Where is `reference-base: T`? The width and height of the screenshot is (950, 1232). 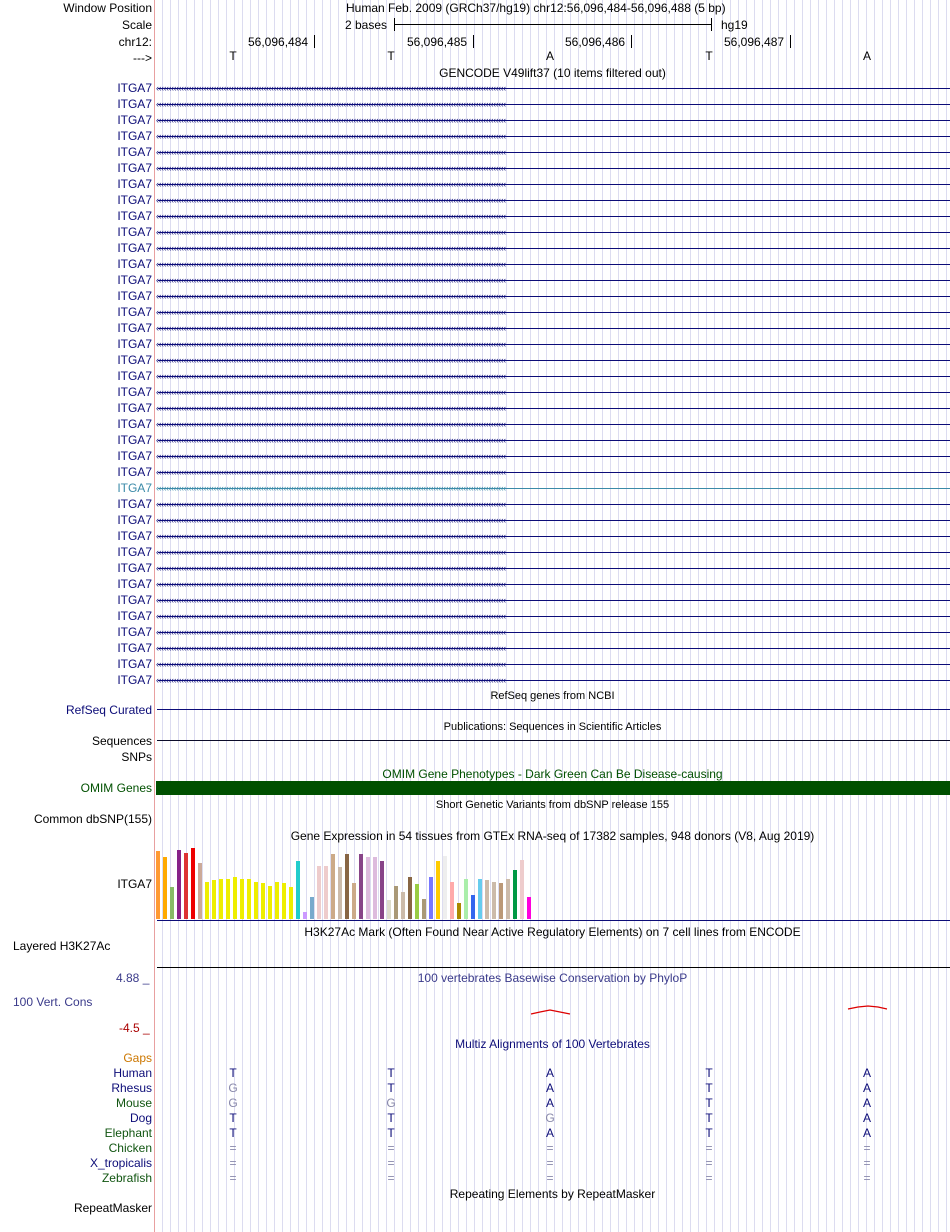
reference-base: T is located at coordinates (391, 56).